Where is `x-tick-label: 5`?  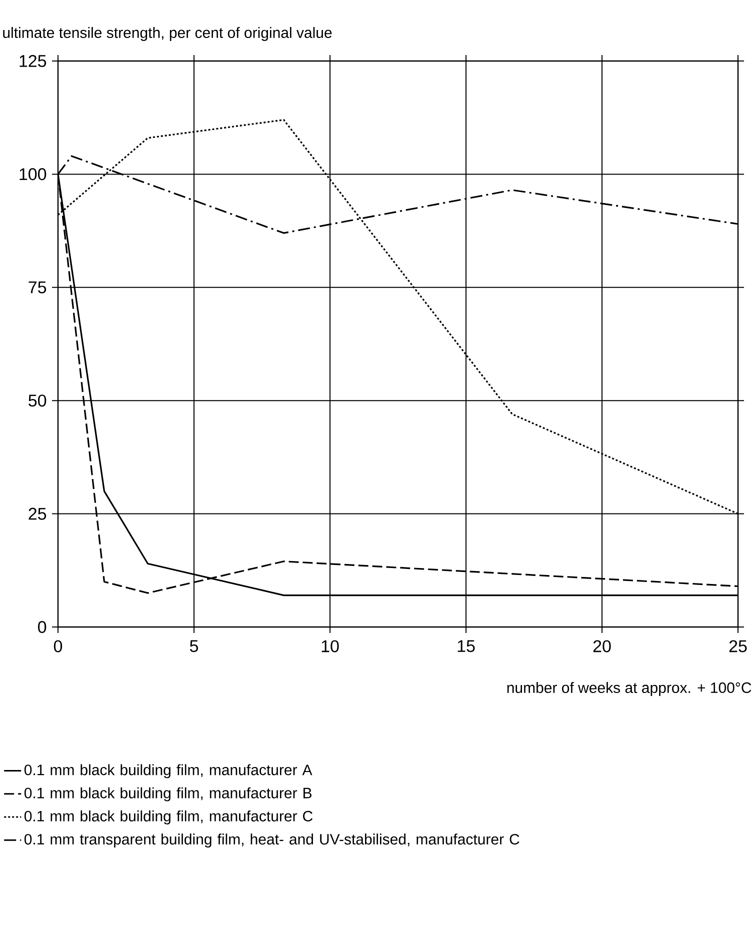
x-tick-label: 5 is located at coordinates (194, 646).